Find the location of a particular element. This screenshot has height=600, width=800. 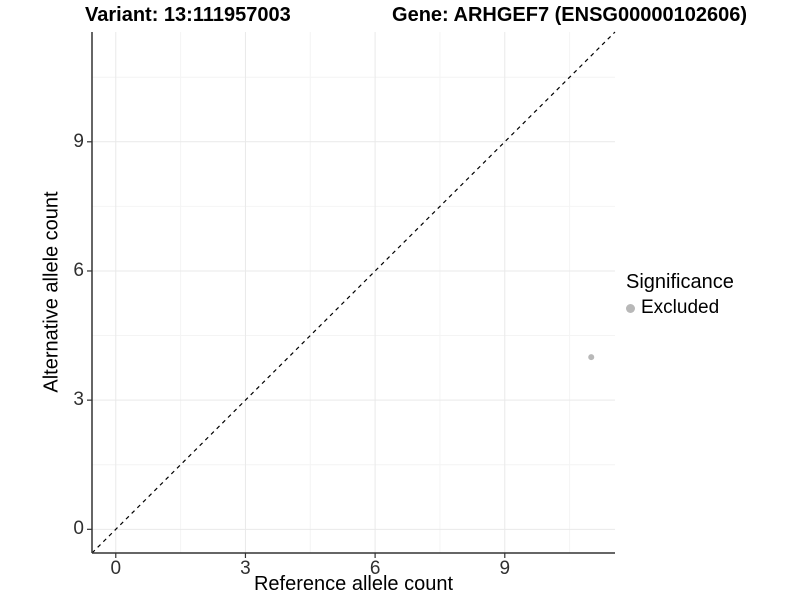

legend-item: Excluded is located at coordinates (680, 308).